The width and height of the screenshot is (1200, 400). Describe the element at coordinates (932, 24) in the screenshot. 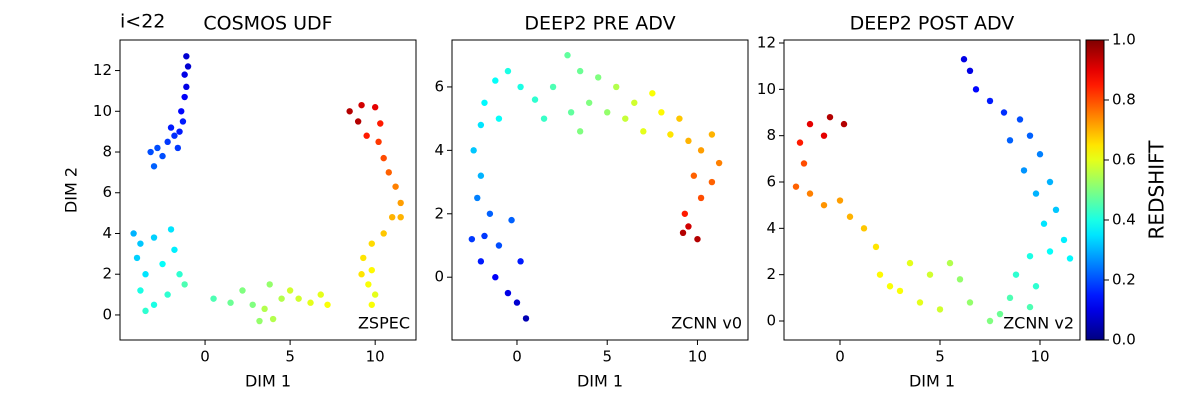

I see `chart-title: DEEP2 POST ADV` at that location.